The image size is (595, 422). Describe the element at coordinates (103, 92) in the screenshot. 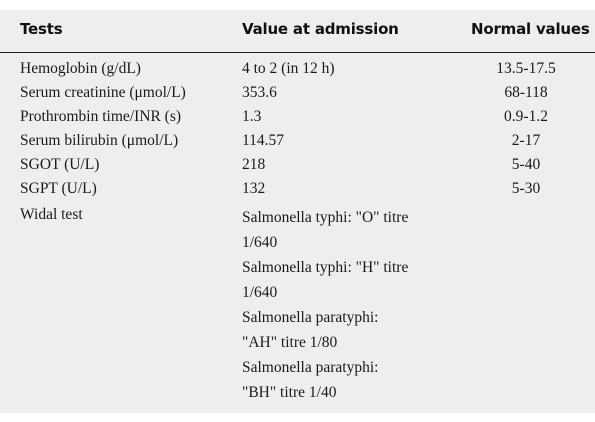

I see `row-creatinine-test: Serum creatinine (μmol/L)` at that location.